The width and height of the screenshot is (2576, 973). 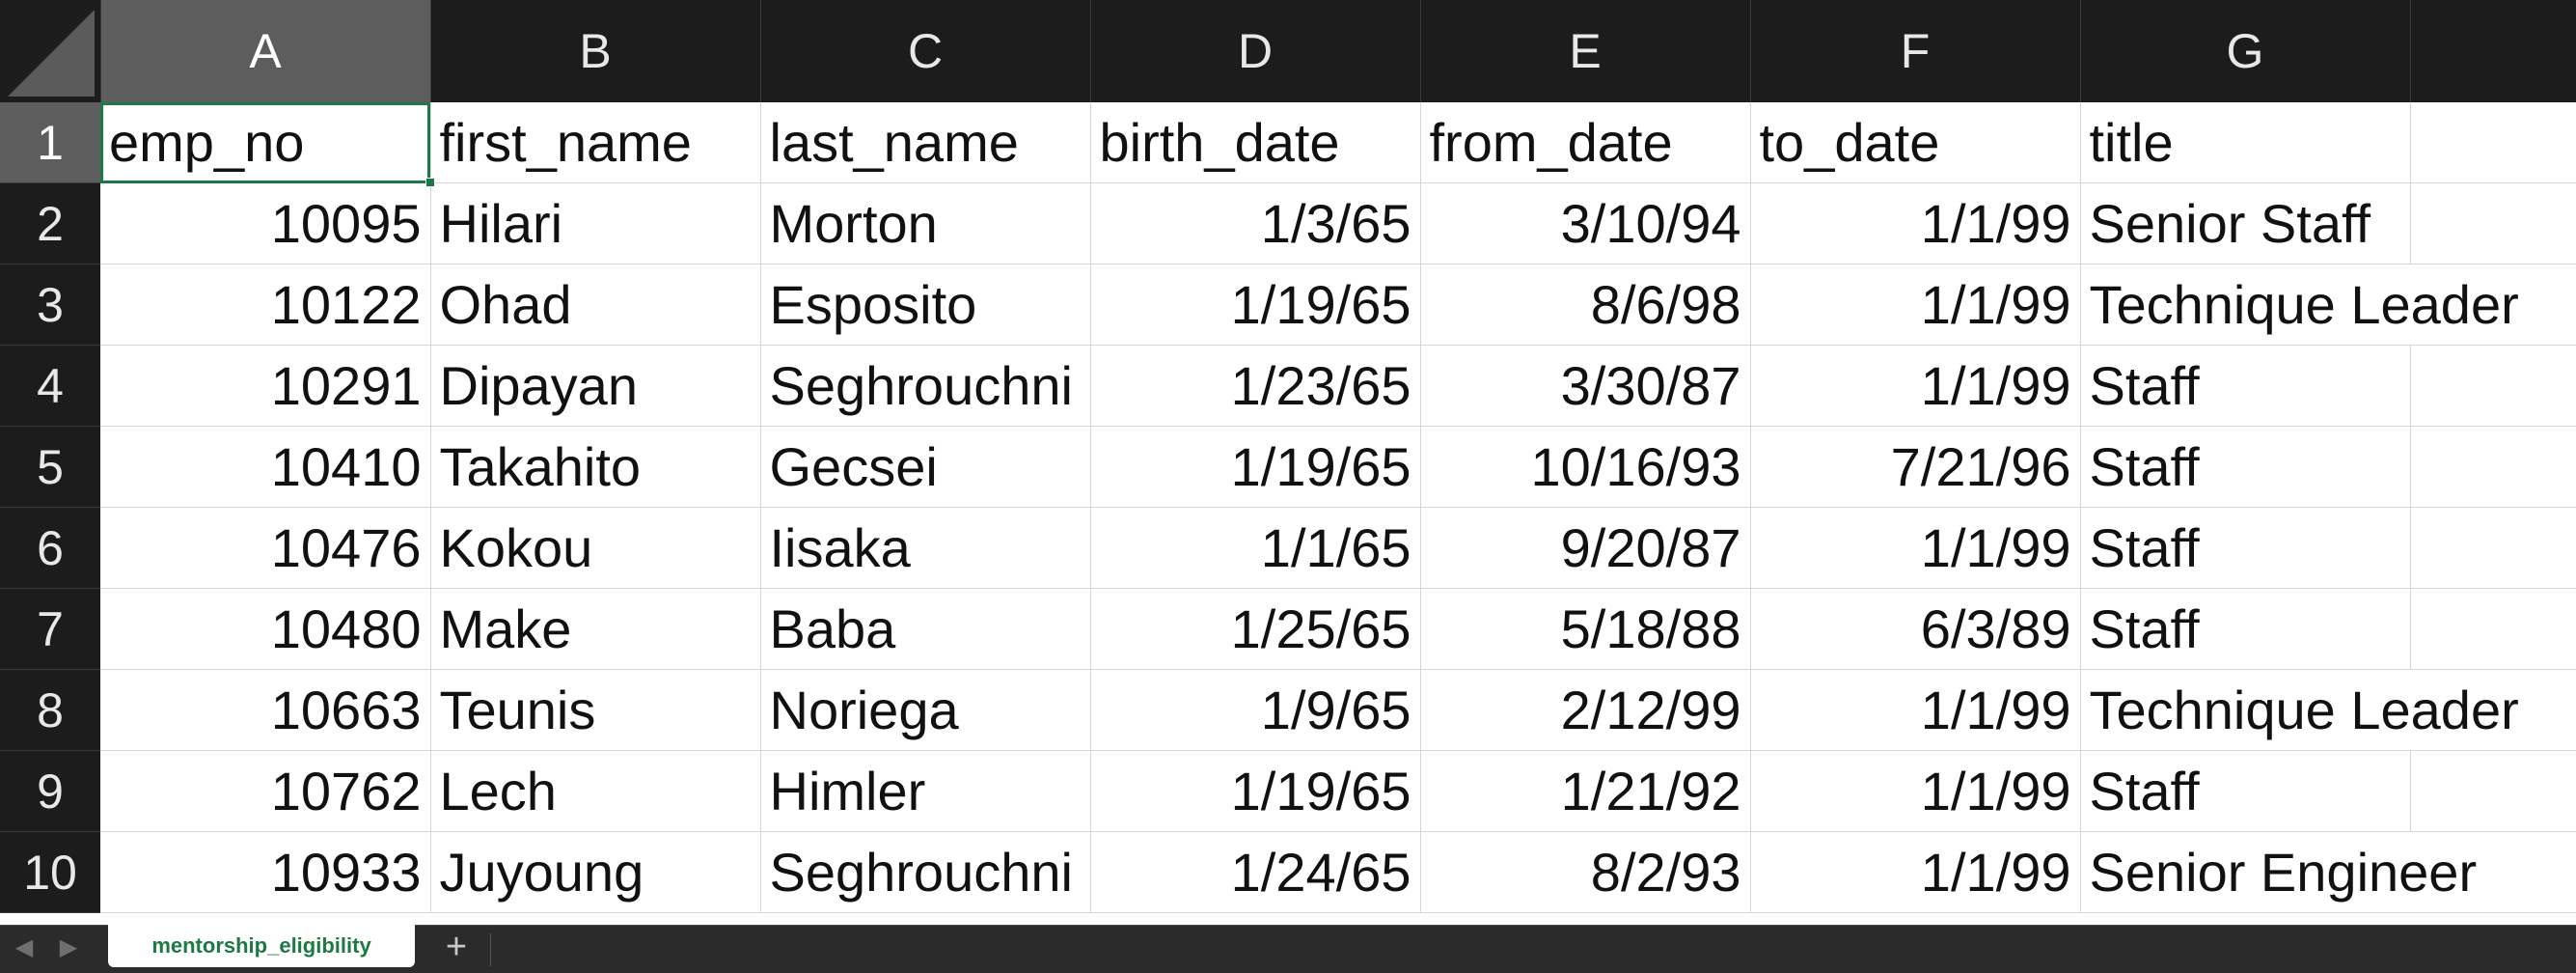 What do you see at coordinates (595, 223) in the screenshot?
I see `cell-b2: Hilari` at bounding box center [595, 223].